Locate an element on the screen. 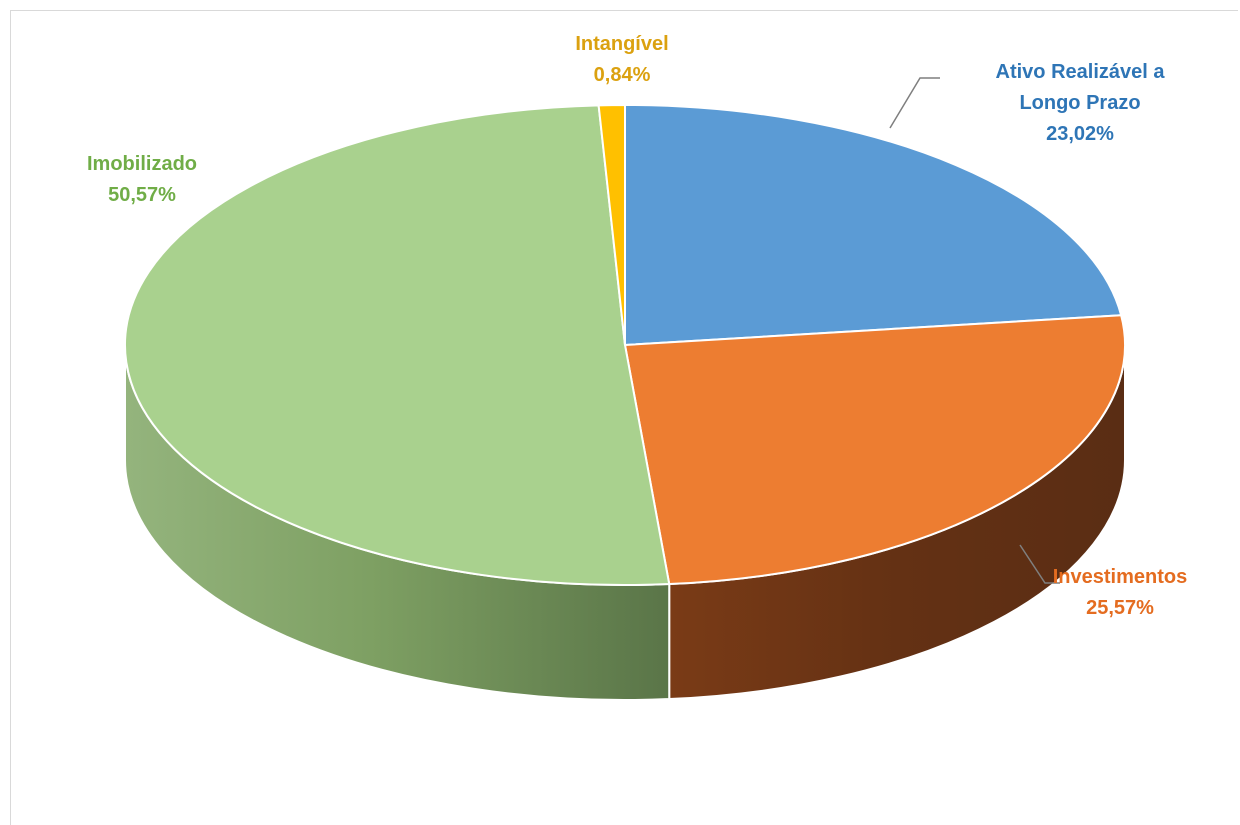  slice-value-label: 25,57% is located at coordinates (1120, 608).